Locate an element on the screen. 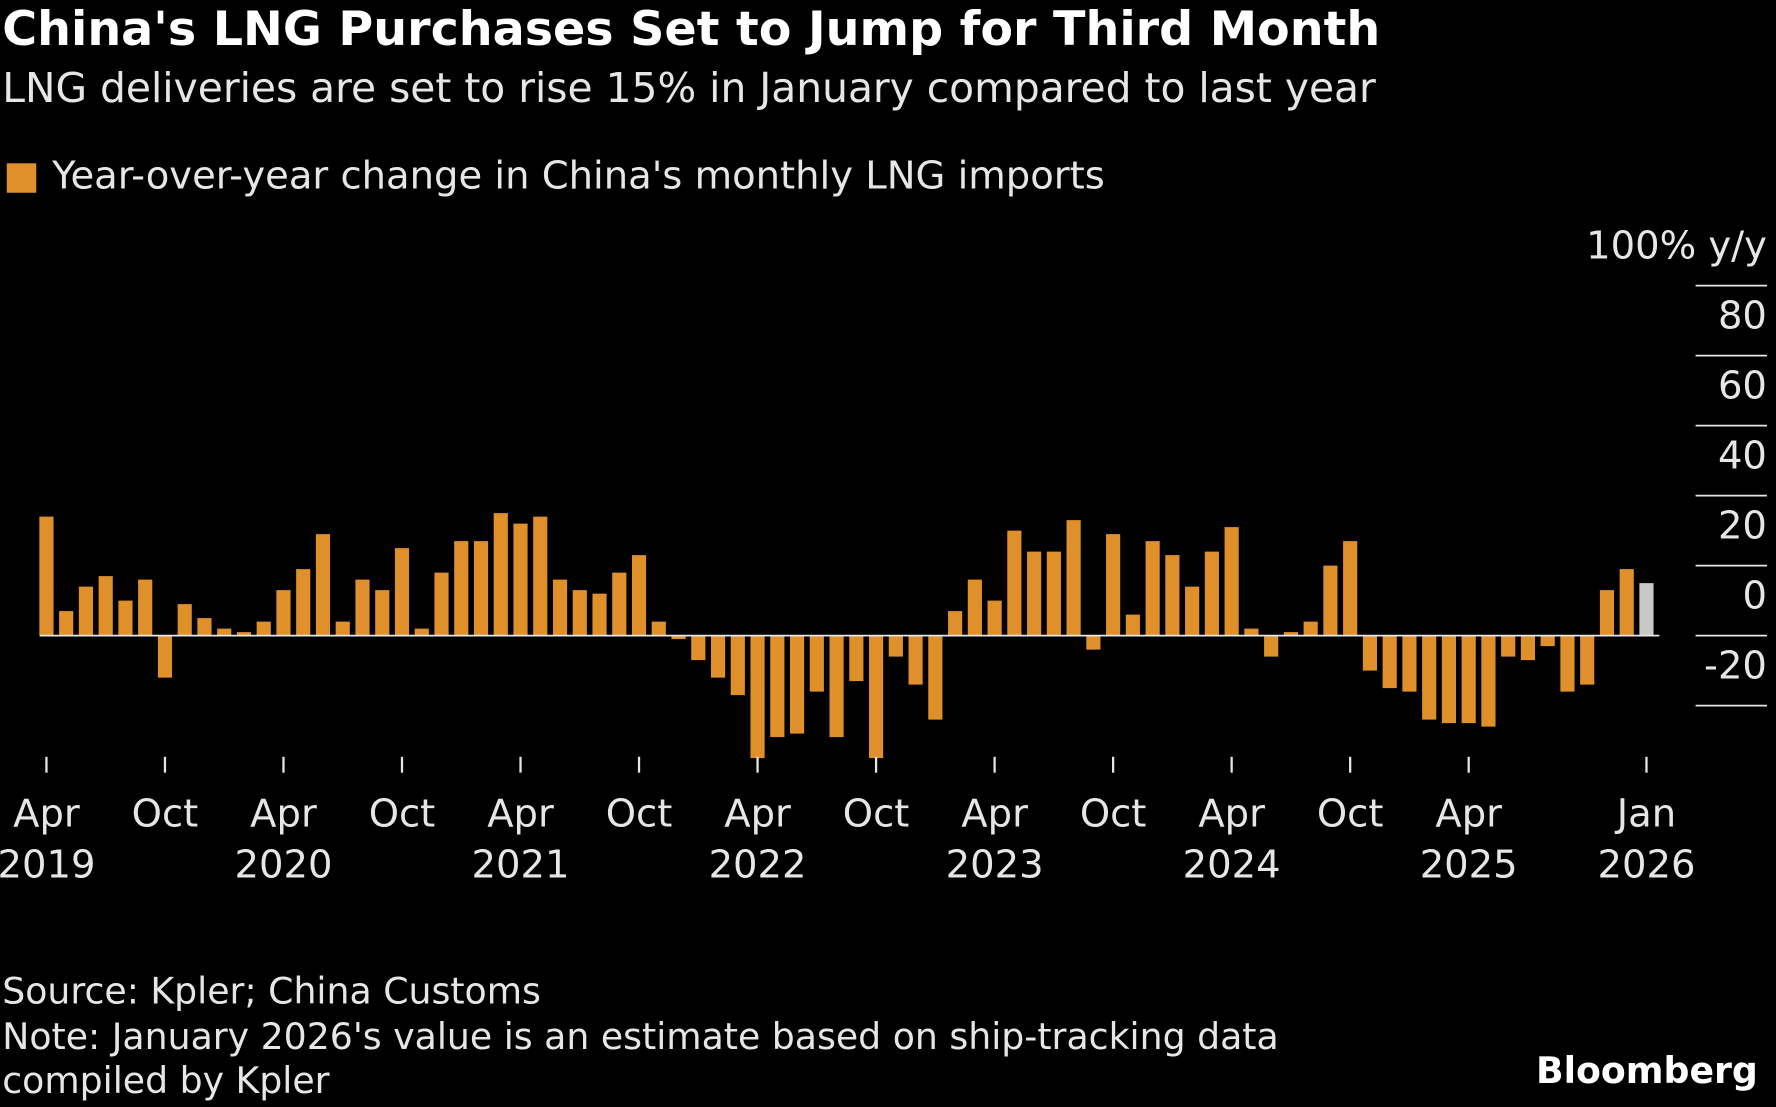 Image resolution: width=1776 pixels, height=1107 pixels. y-tick-label: 40 is located at coordinates (1742, 456).